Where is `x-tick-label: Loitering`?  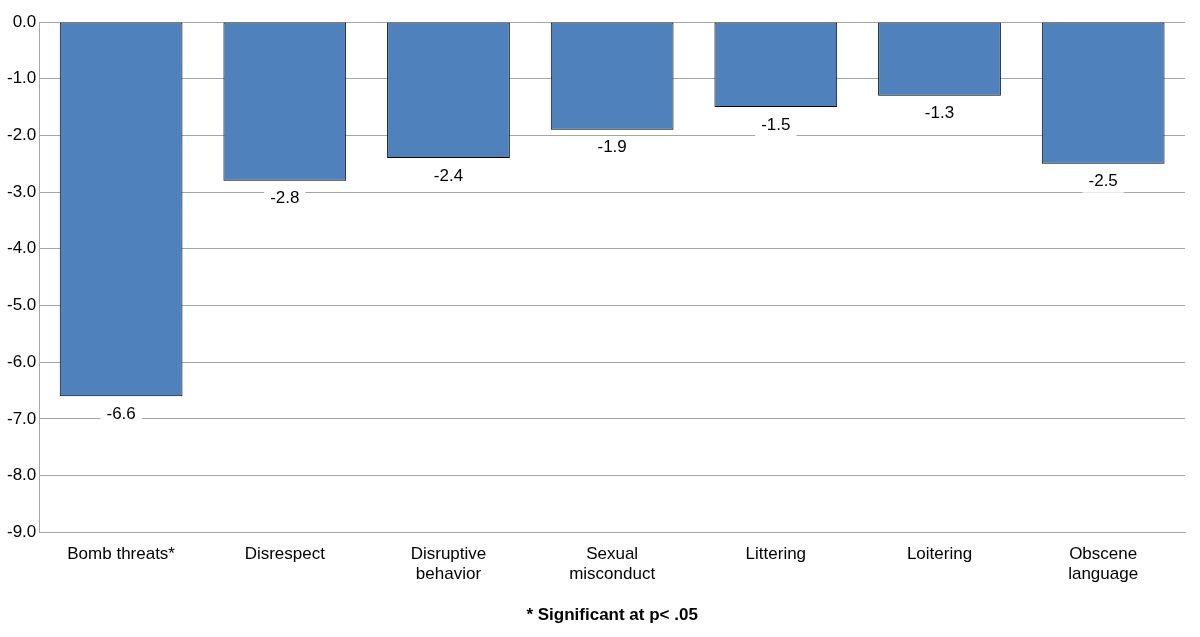
x-tick-label: Loitering is located at coordinates (939, 554).